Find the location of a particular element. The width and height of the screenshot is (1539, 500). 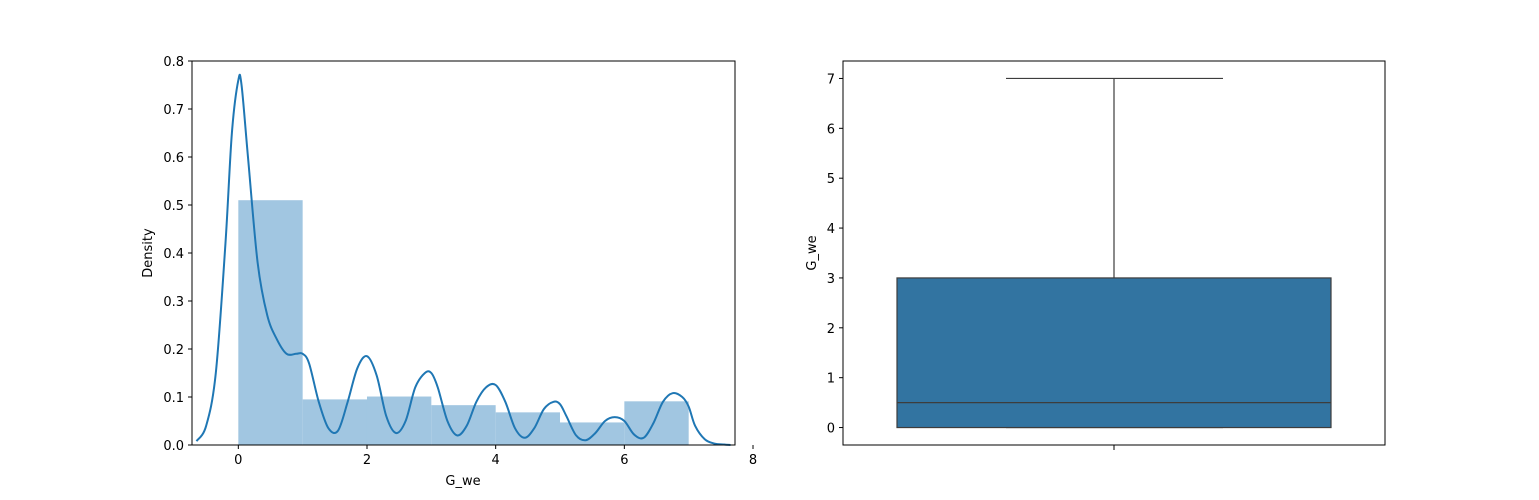

y-tick-label: 0.1 is located at coordinates (173, 398).